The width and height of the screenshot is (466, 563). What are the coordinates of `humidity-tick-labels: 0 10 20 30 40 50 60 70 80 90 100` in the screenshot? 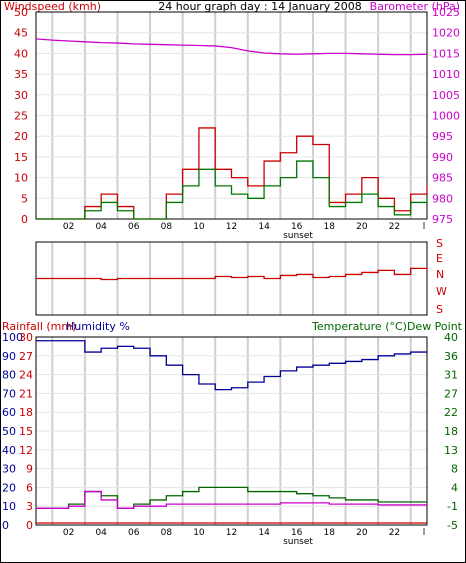 It's located at (12, 431).